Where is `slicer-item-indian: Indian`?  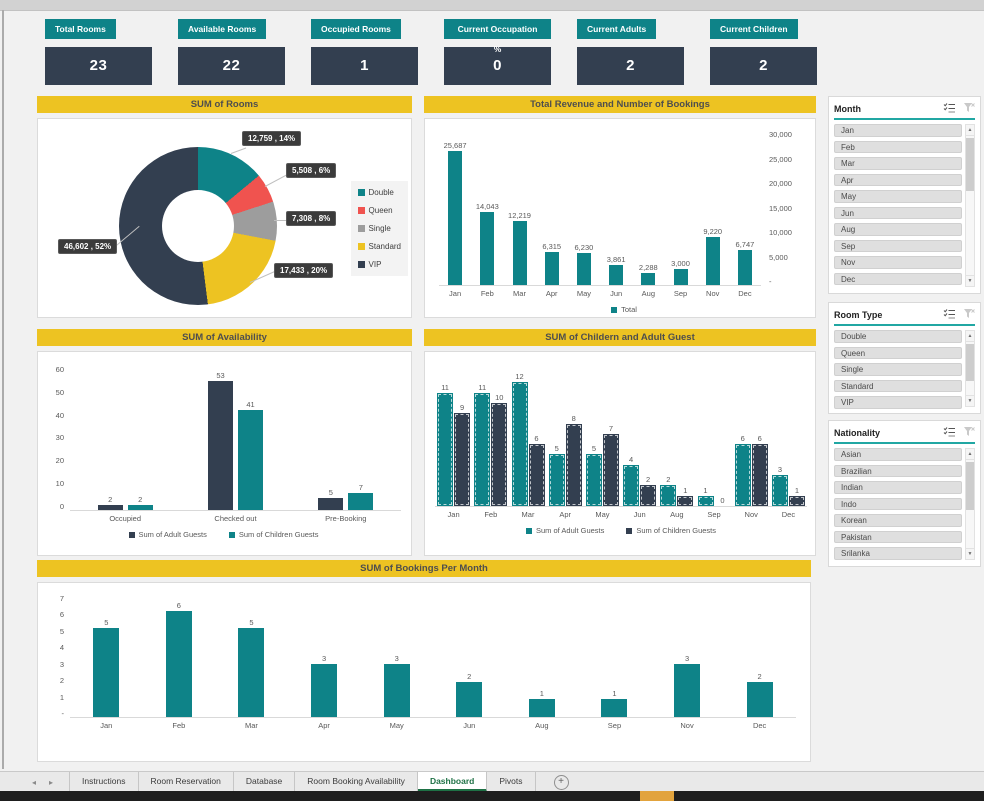
slicer-item-indian: Indian is located at coordinates (898, 487).